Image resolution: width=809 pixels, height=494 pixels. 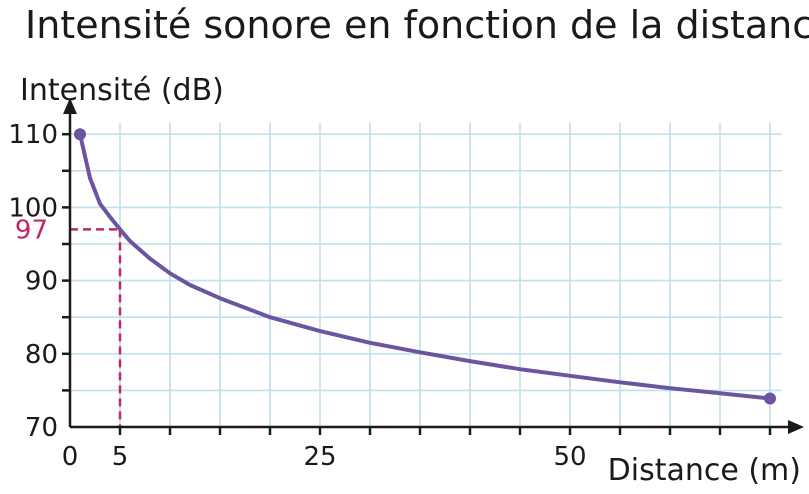 What do you see at coordinates (31, 230) in the screenshot?
I see `annotation-label: 97` at bounding box center [31, 230].